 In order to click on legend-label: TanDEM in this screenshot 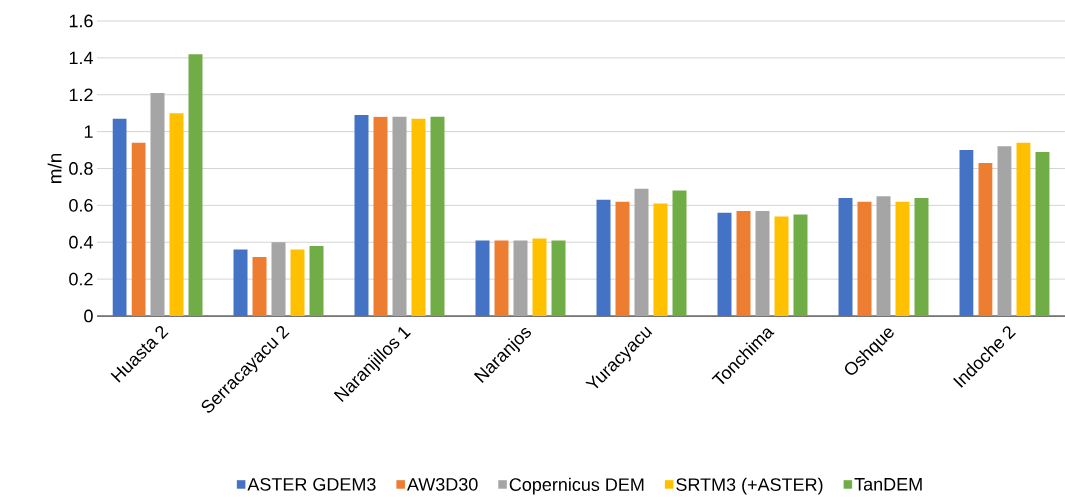, I will do `click(888, 484)`.